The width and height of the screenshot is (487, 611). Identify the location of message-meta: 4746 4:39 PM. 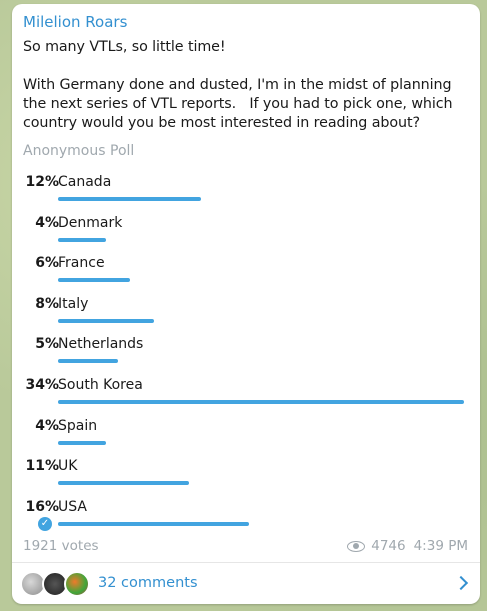
(407, 546).